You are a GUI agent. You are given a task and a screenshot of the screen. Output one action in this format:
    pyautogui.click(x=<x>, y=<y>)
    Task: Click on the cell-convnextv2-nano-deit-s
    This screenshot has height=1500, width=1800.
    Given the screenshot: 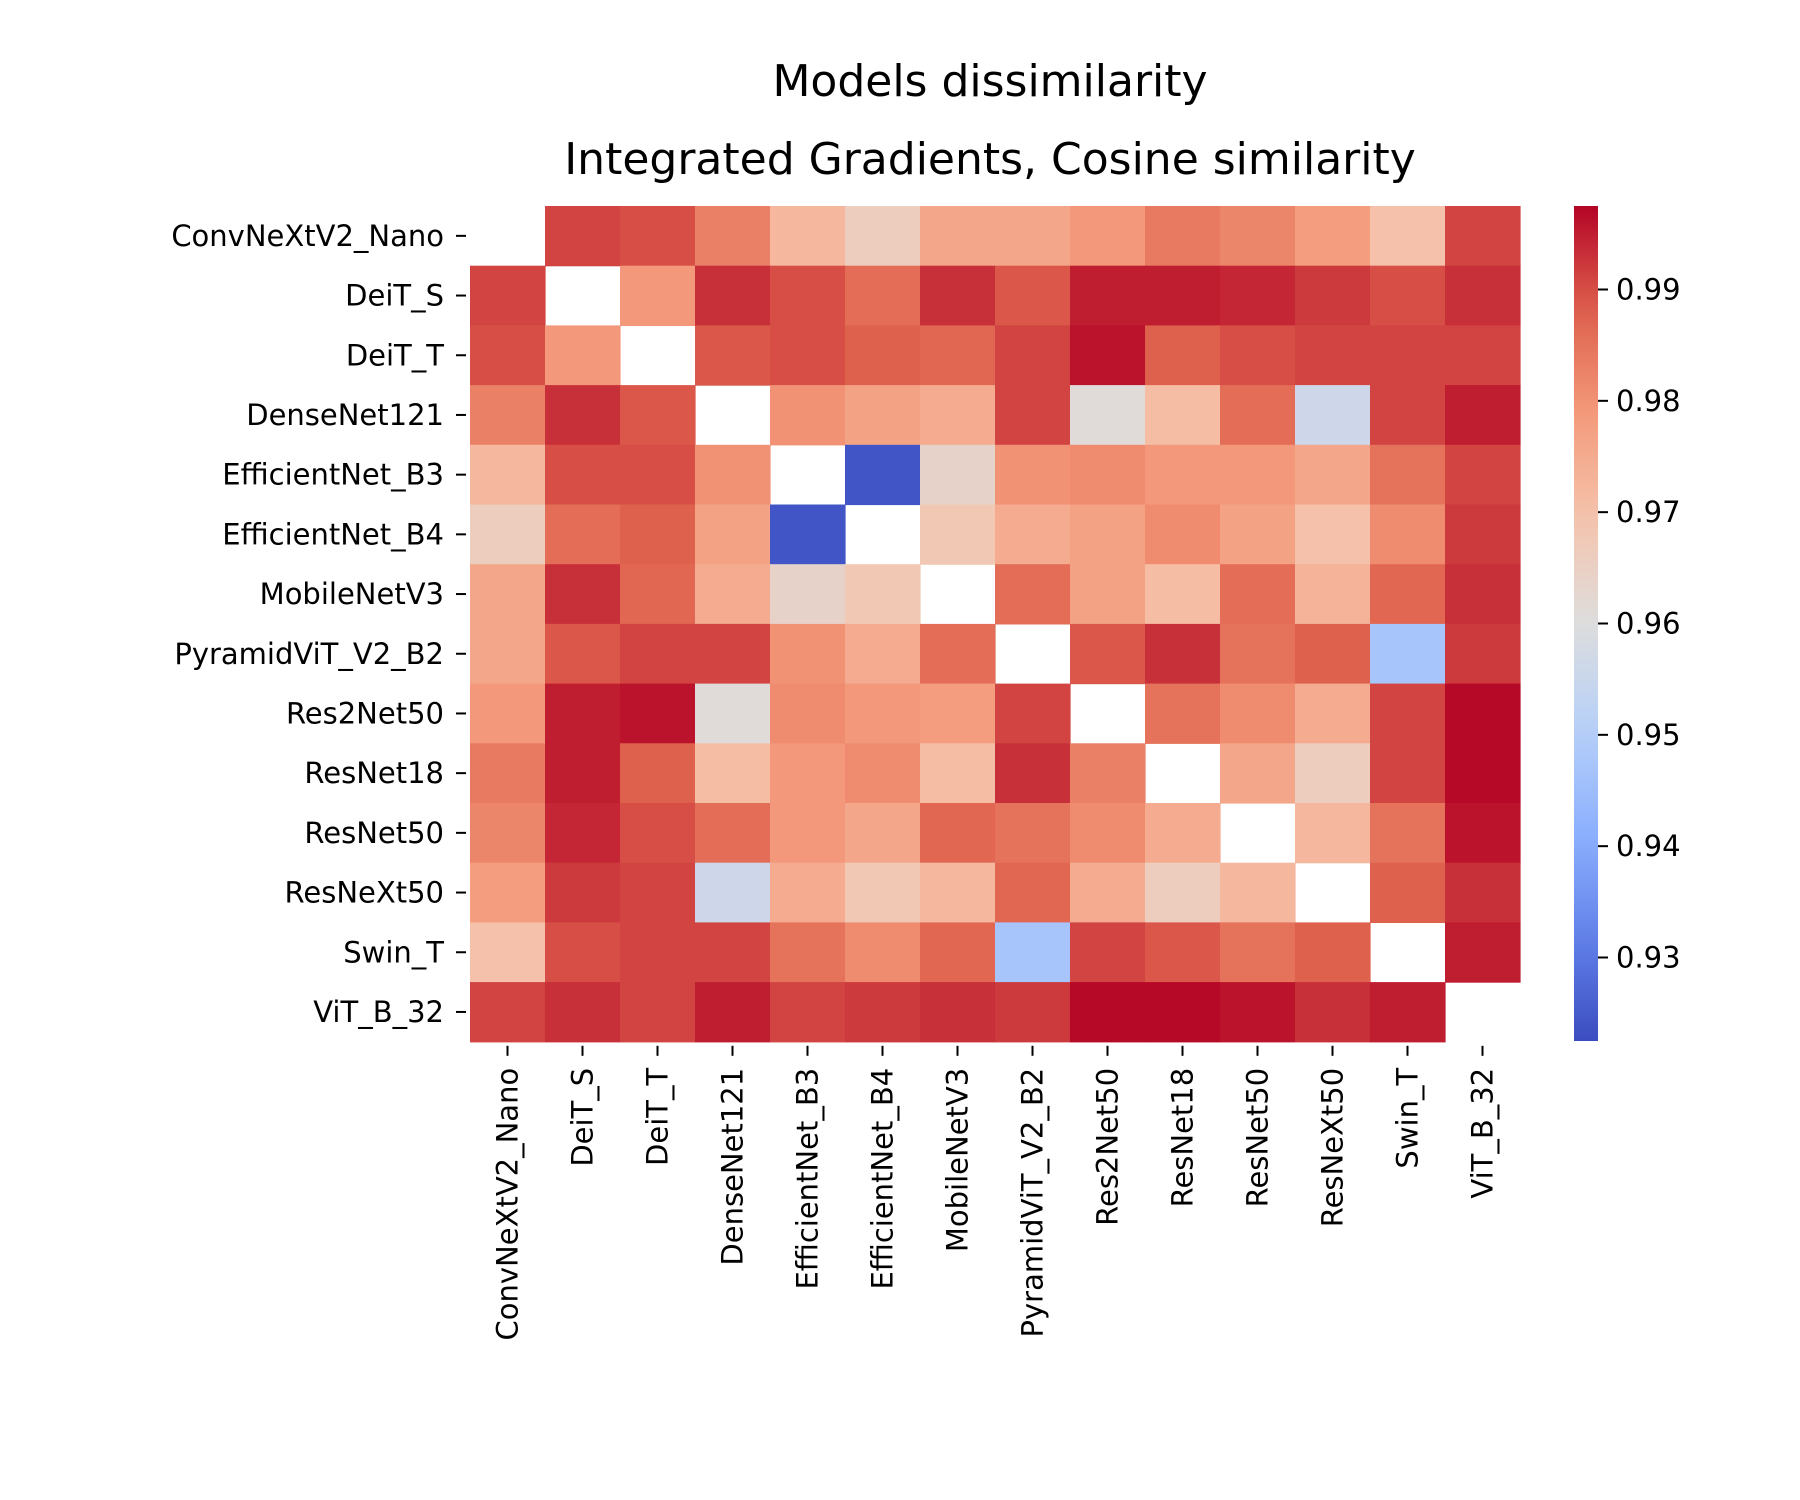 What is the action you would take?
    pyautogui.click(x=583, y=236)
    